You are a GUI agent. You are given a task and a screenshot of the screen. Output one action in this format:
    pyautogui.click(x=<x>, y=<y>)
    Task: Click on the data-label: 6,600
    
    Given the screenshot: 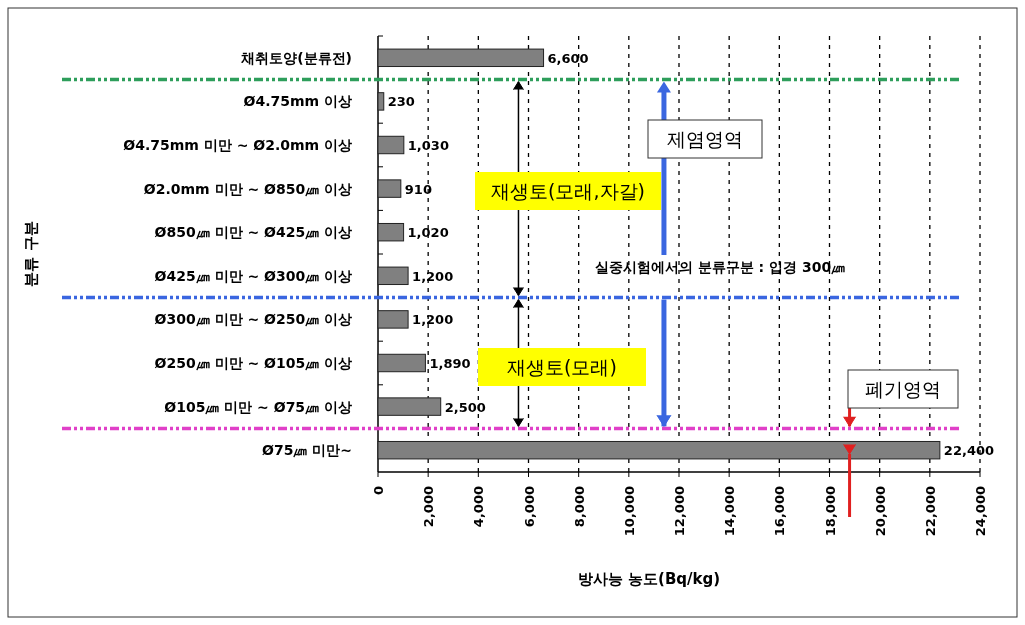 What is the action you would take?
    pyautogui.click(x=568, y=58)
    